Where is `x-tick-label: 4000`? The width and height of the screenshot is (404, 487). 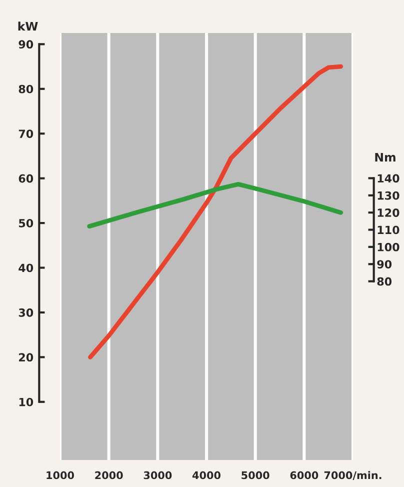 x-tick-label: 4000 is located at coordinates (206, 475).